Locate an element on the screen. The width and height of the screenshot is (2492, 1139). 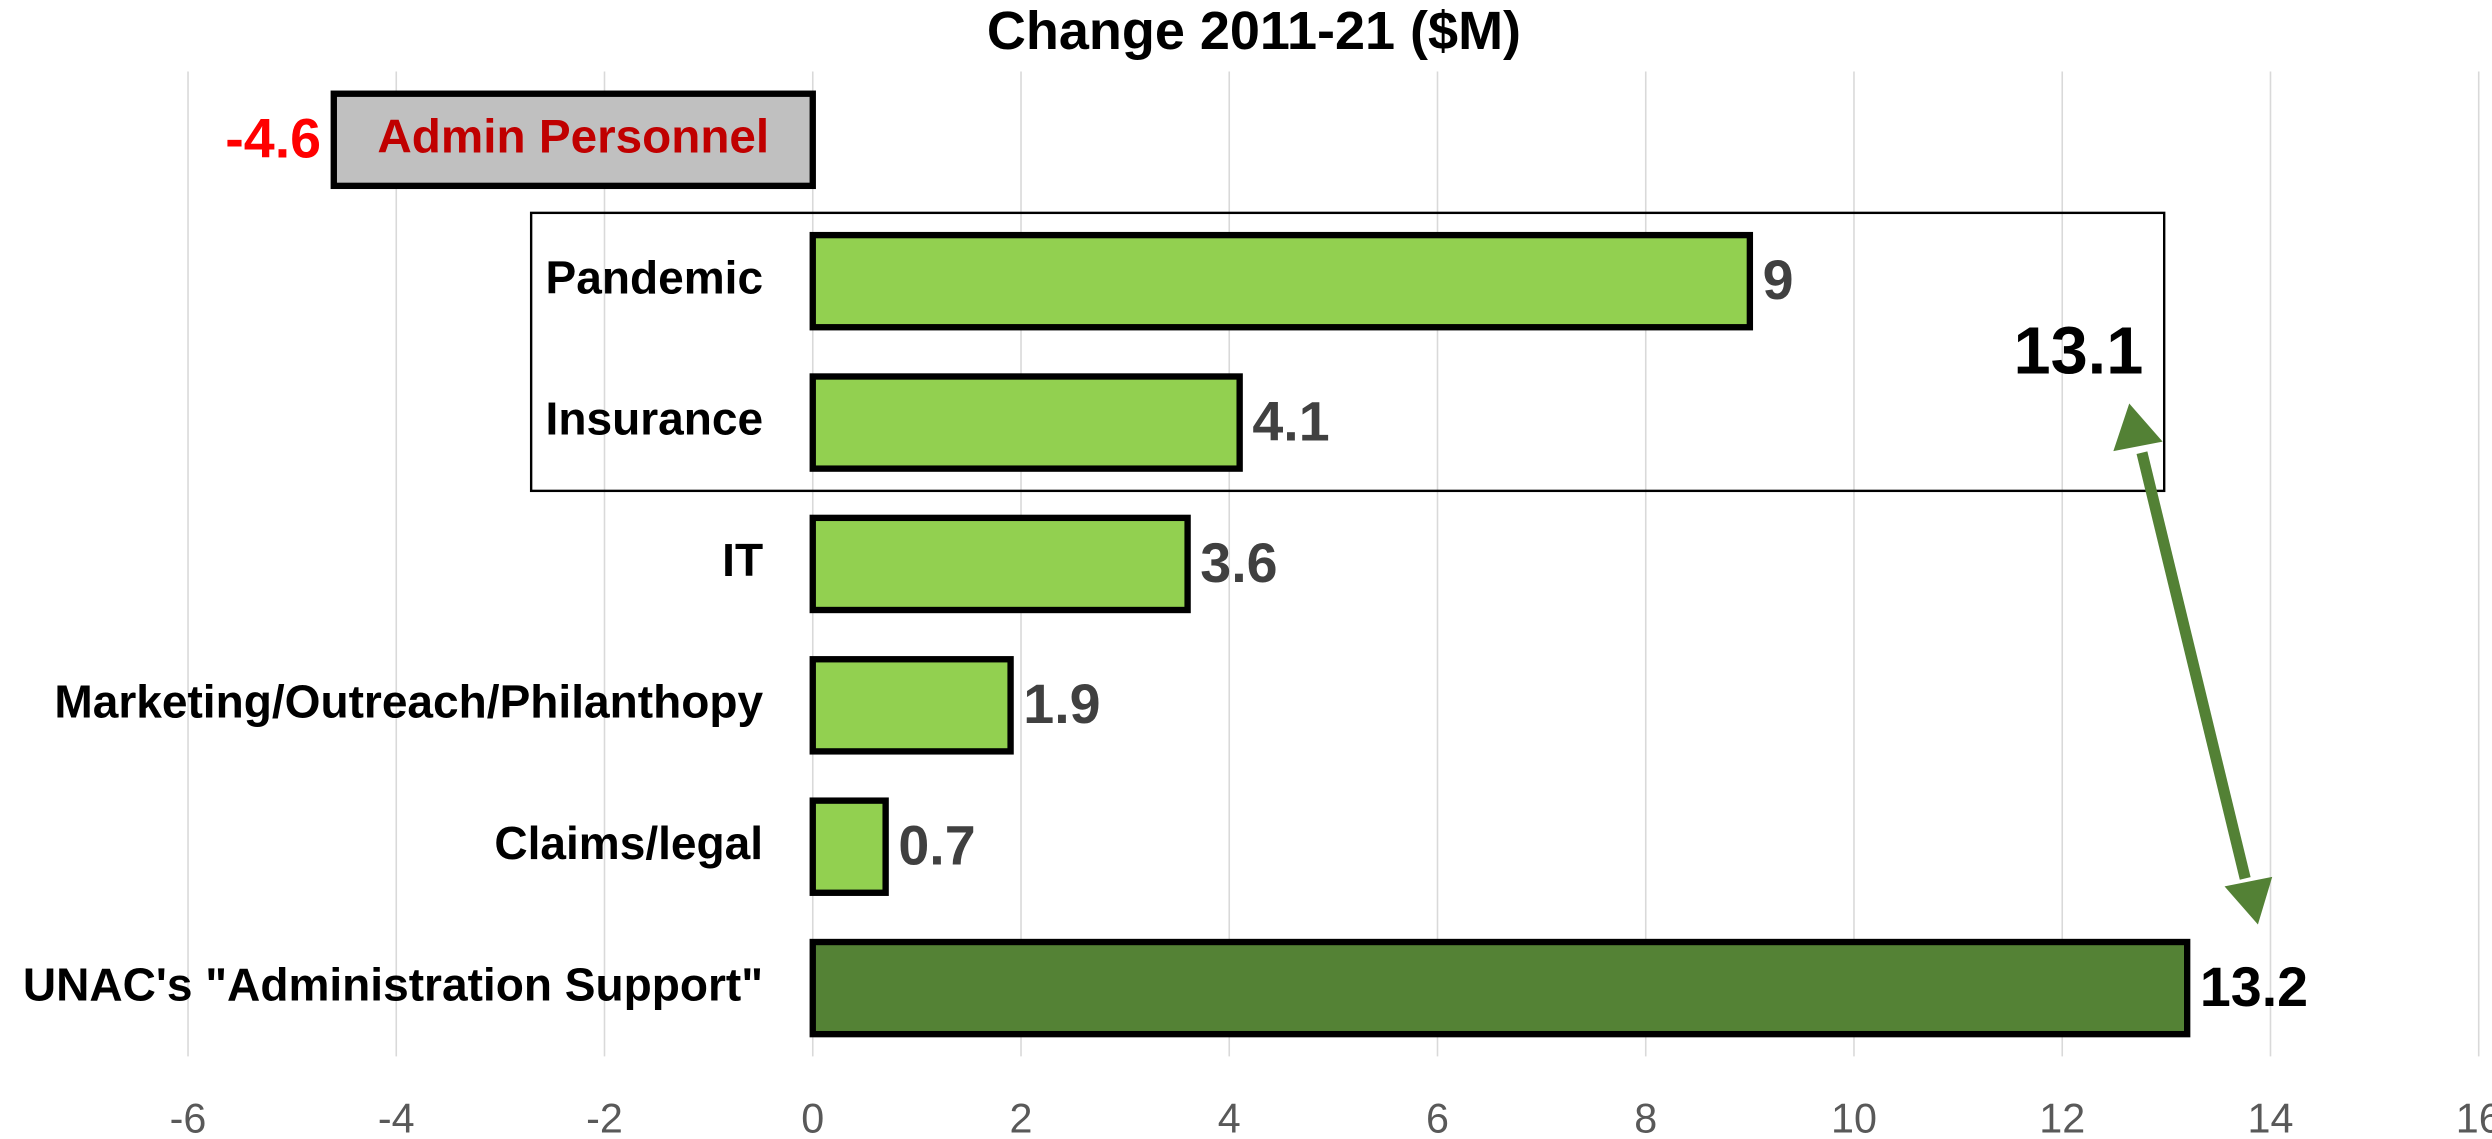
x-tick-label: 8 is located at coordinates (1645, 1117).